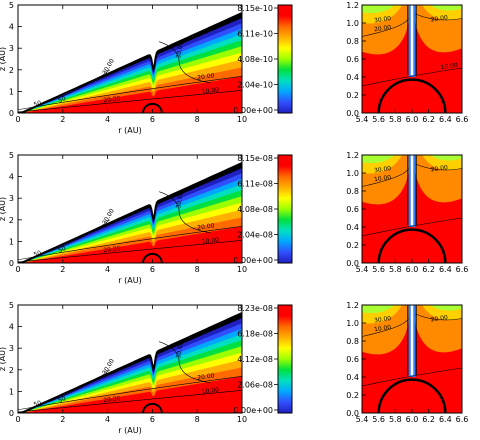 This screenshot has height=440, width=480. I want to click on colorbar-tick-label: 8.23e-08, so click(255, 308).